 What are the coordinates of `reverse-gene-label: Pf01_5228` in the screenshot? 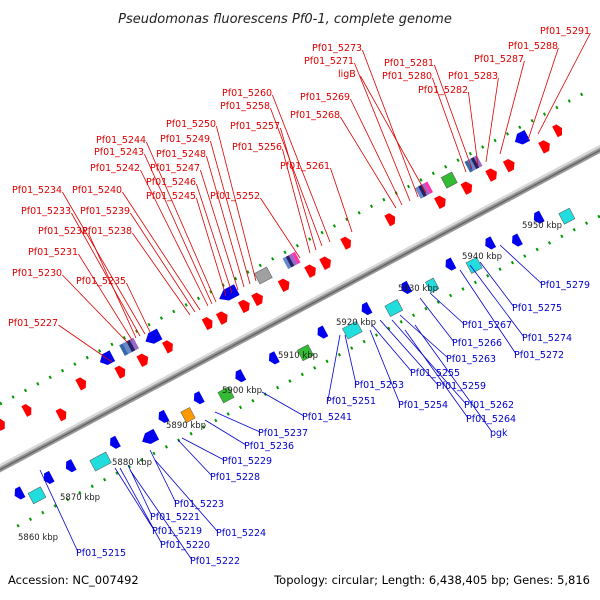 It's located at (235, 477).